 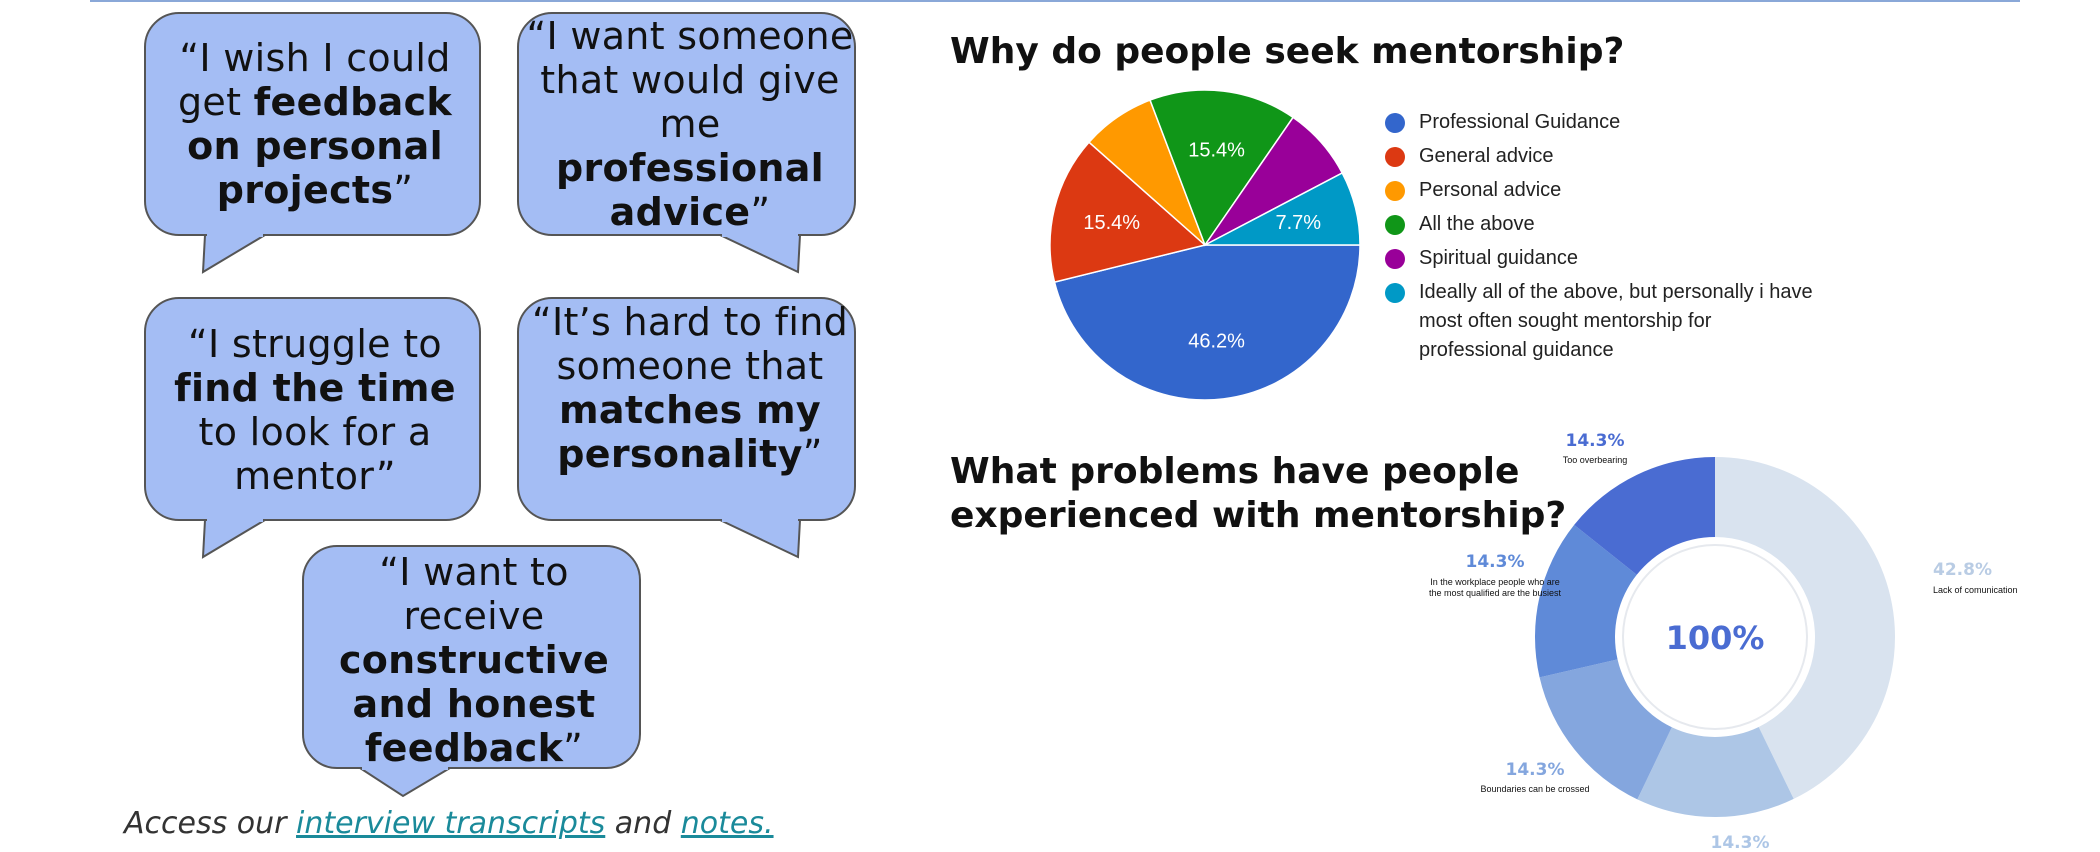 What do you see at coordinates (1486, 156) in the screenshot?
I see `legend-label: General advice` at bounding box center [1486, 156].